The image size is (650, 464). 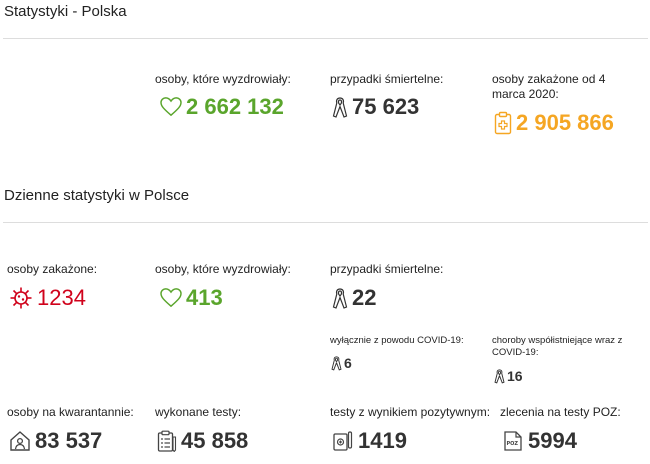 What do you see at coordinates (565, 122) in the screenshot?
I see `total-infected-value: 2 905 866` at bounding box center [565, 122].